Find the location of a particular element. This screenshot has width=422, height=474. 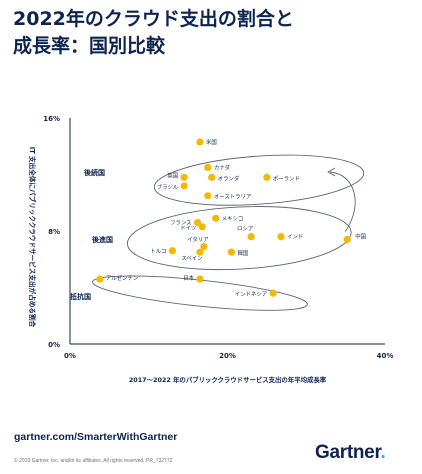

point-label: トルコ is located at coordinates (158, 251).